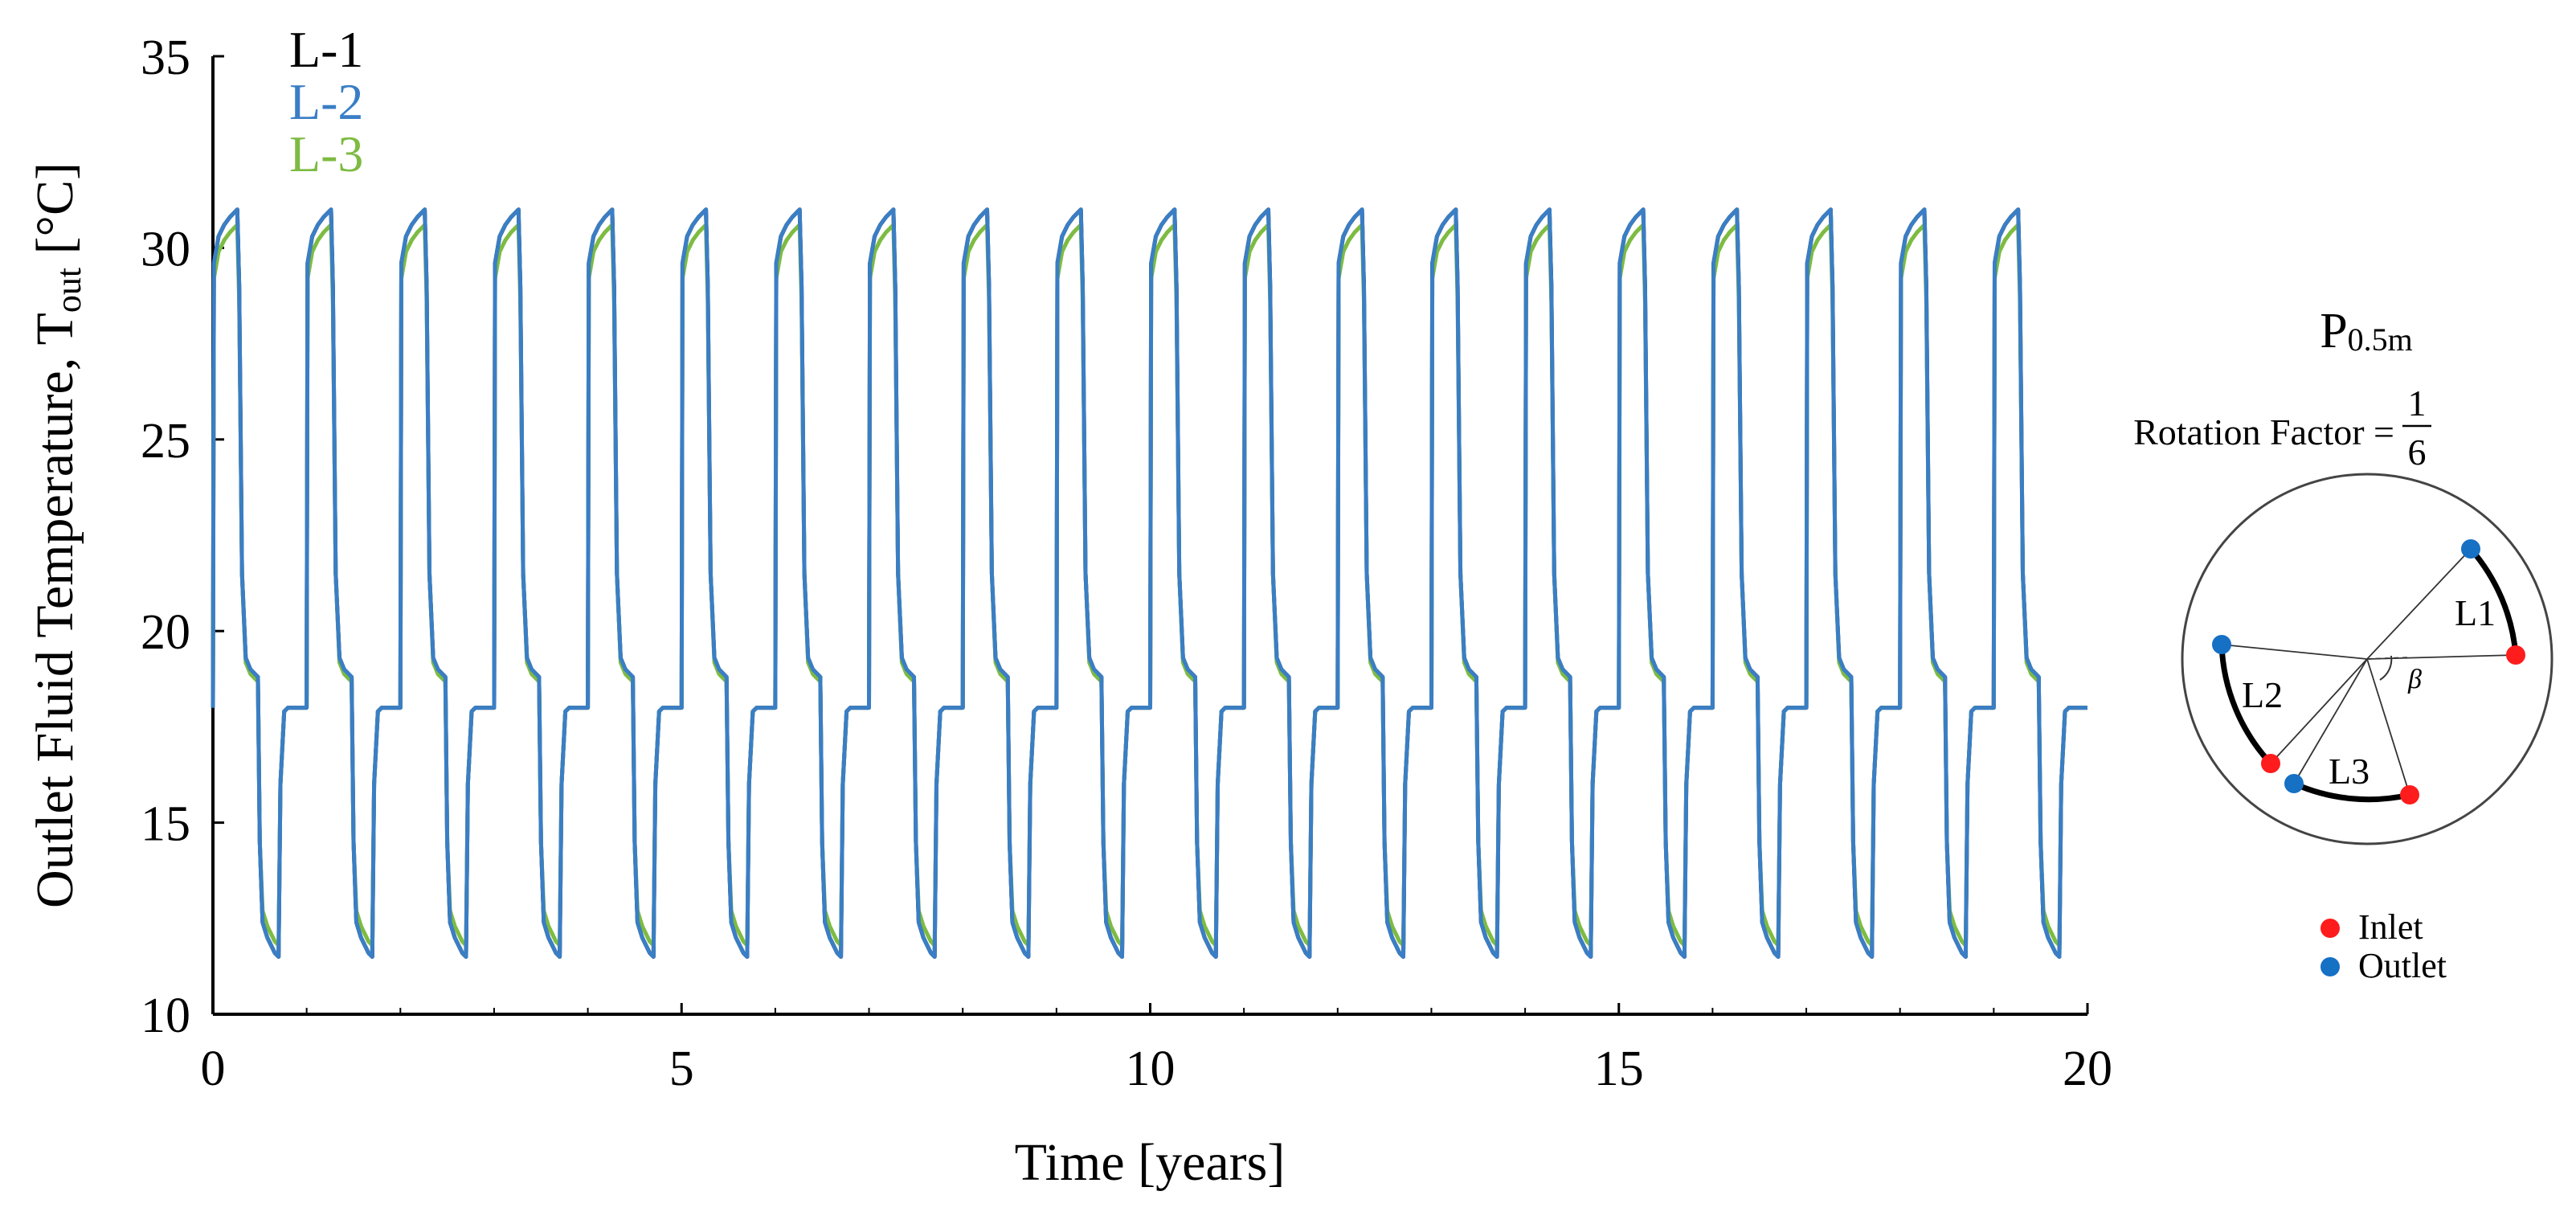 The width and height of the screenshot is (2576, 1224). What do you see at coordinates (2330, 966) in the screenshot?
I see `outlet-legend-dot` at bounding box center [2330, 966].